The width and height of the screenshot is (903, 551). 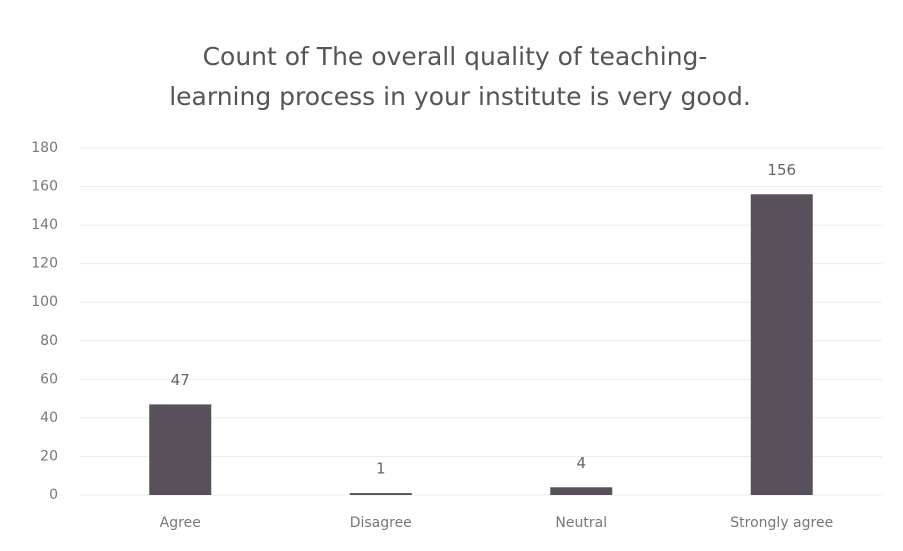 What do you see at coordinates (49, 341) in the screenshot?
I see `y-tick-label: 80` at bounding box center [49, 341].